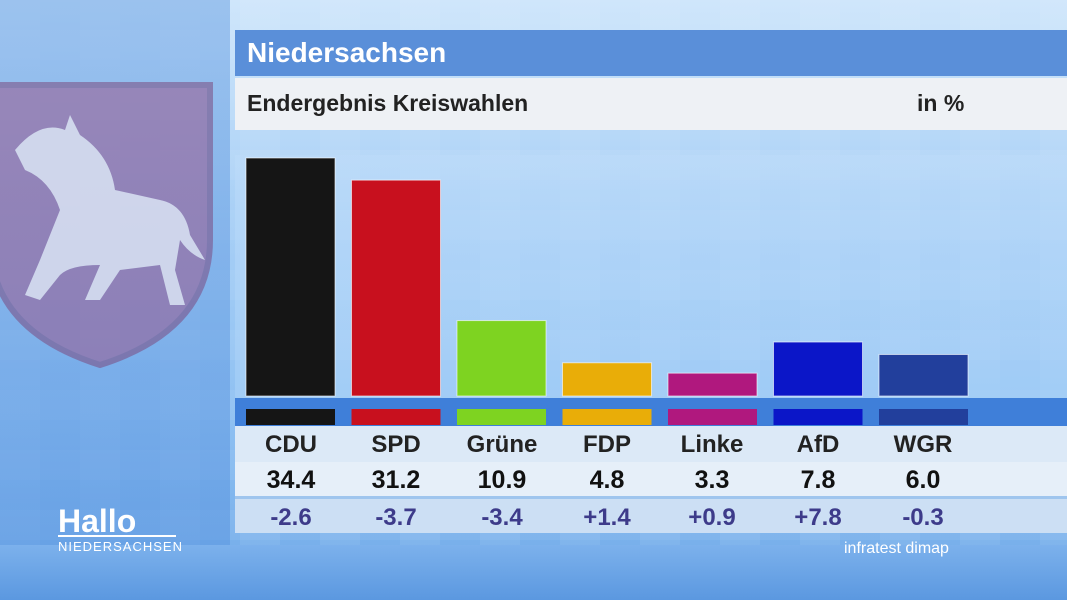  What do you see at coordinates (396, 288) in the screenshot?
I see `bar-spd` at bounding box center [396, 288].